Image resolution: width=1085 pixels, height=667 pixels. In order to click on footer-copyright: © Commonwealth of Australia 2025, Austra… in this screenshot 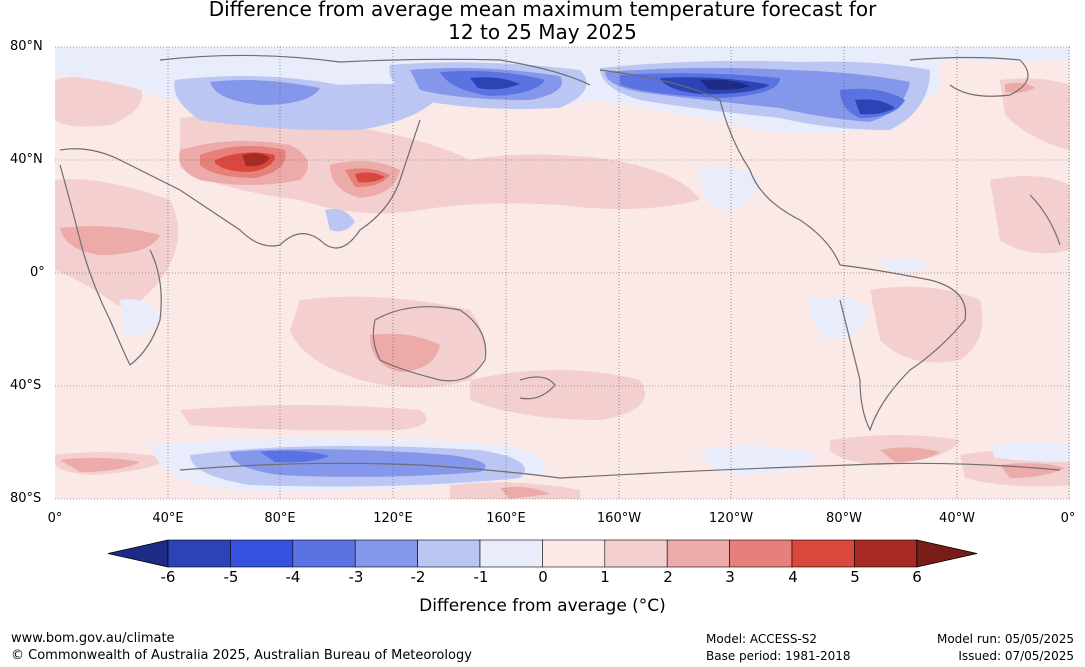, I will do `click(241, 655)`.